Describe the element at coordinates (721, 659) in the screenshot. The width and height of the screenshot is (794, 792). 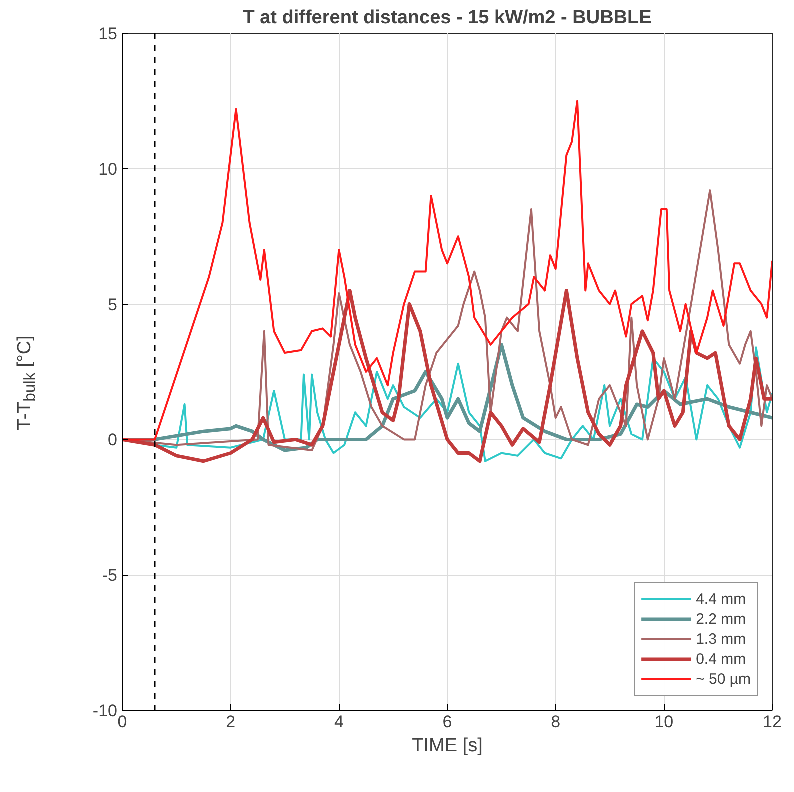
I see `legend-label: 0.4 mm` at that location.